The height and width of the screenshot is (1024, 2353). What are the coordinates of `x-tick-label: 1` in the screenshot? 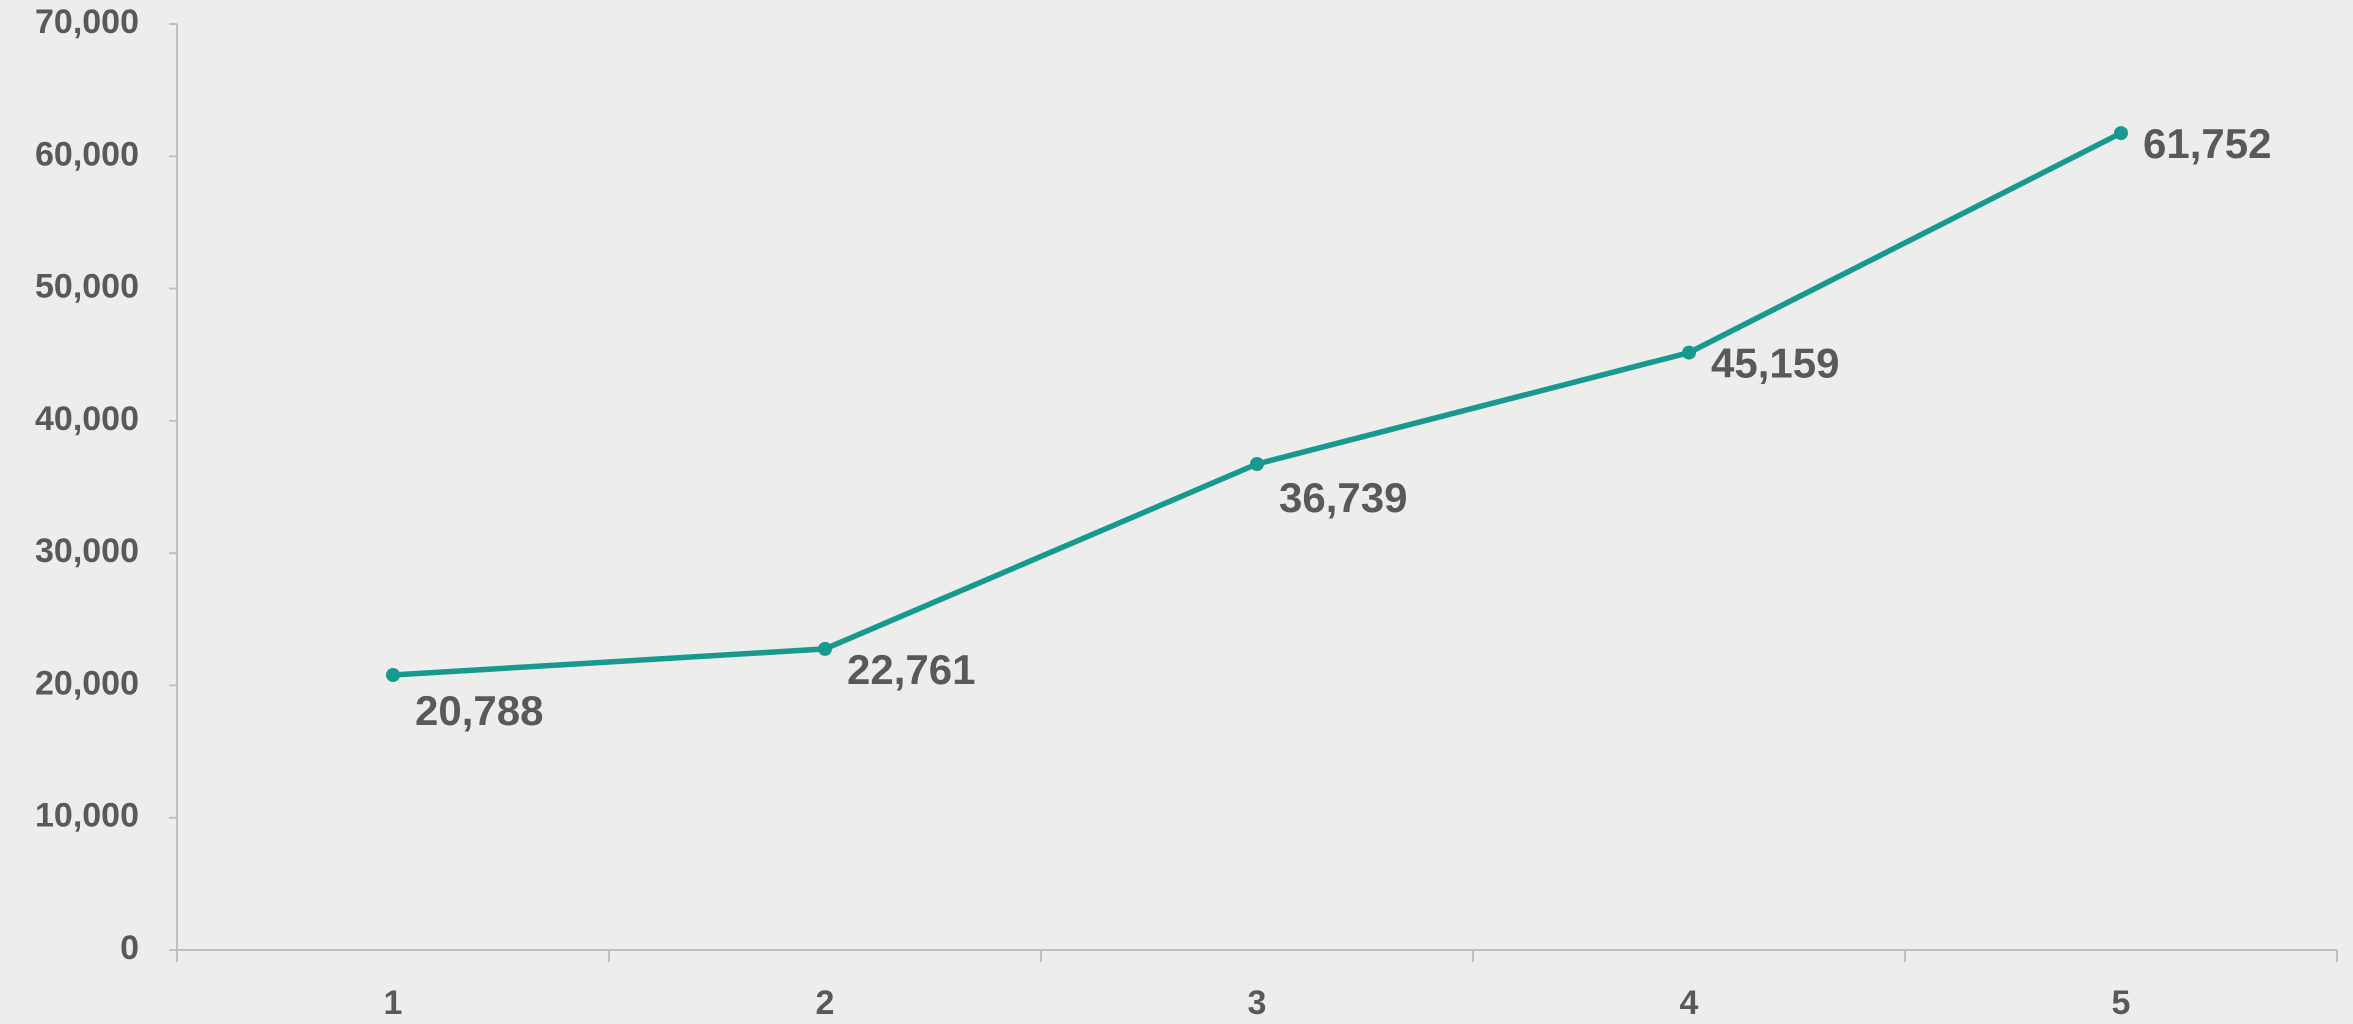 It's located at (393, 1003).